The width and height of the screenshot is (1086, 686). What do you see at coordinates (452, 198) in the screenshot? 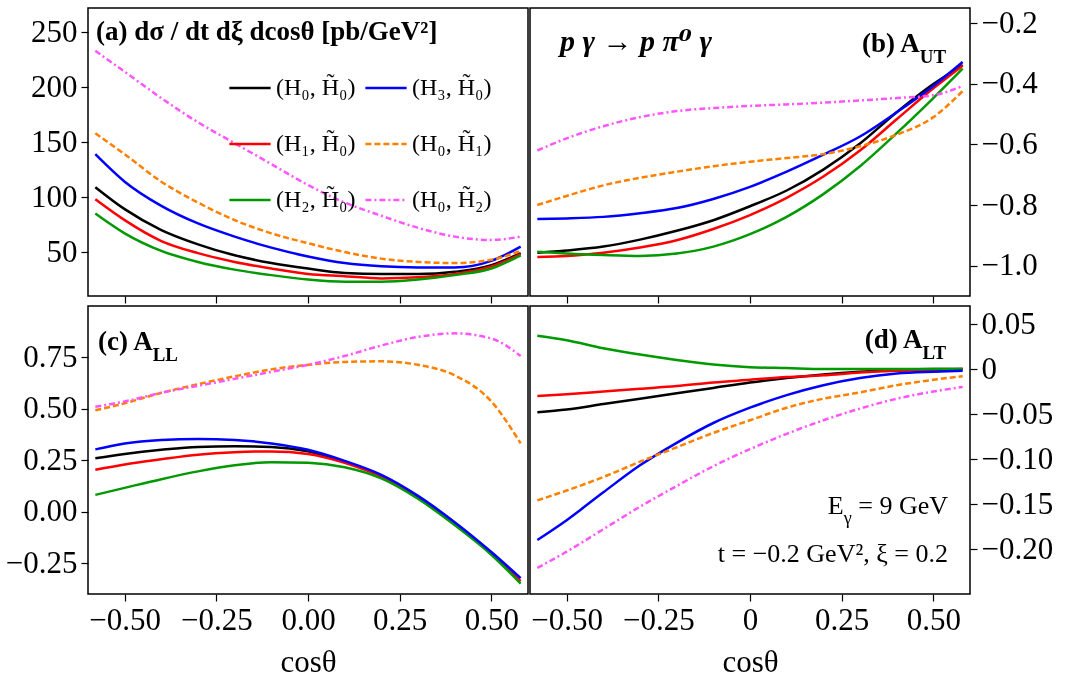
I see `legend-label: (H₀, H̃₂)` at bounding box center [452, 198].